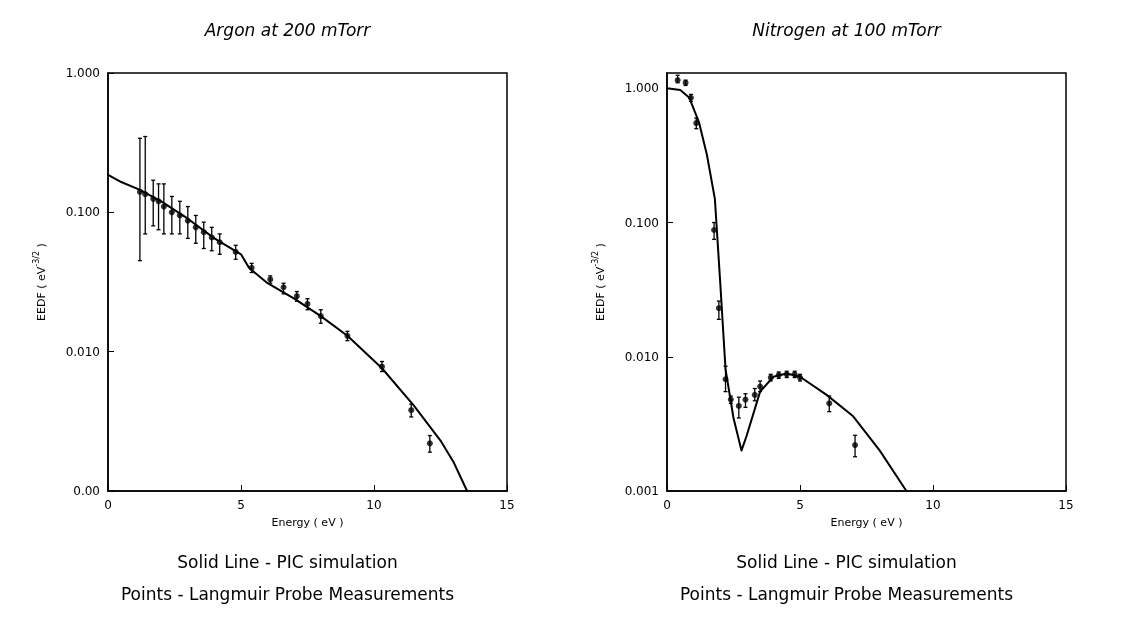 This screenshot has height=625, width=1134. What do you see at coordinates (86, 491) in the screenshot?
I see `y-tick-label: 0.00` at bounding box center [86, 491].